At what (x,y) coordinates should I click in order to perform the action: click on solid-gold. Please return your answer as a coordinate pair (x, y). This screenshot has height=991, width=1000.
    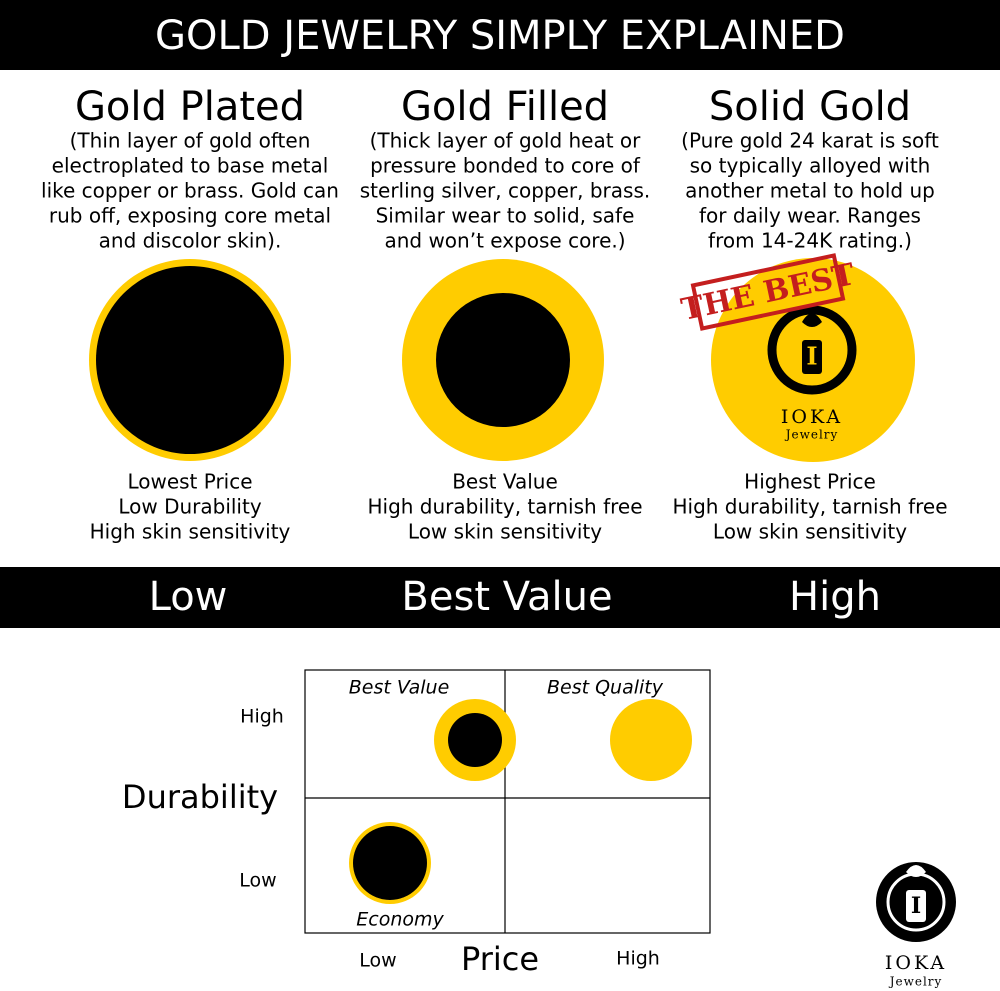
    Looking at the image, I should click on (651, 740).